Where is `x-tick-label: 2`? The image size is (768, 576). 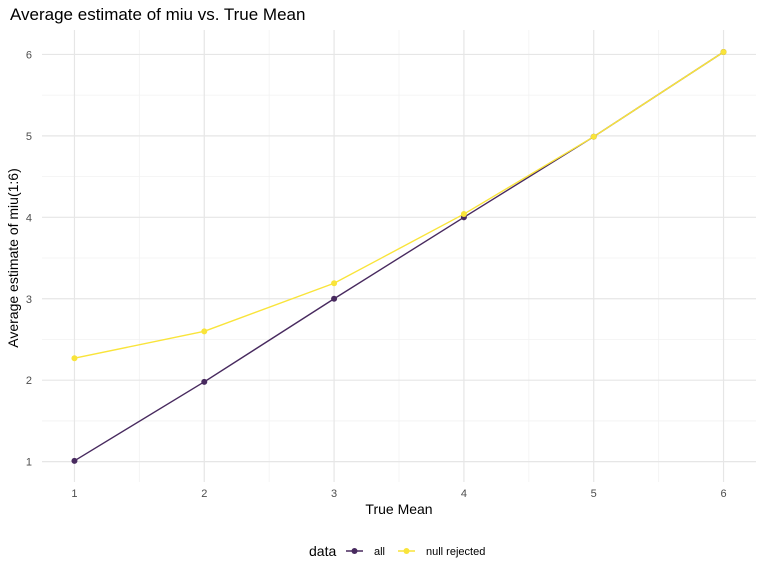 x-tick-label: 2 is located at coordinates (204, 494).